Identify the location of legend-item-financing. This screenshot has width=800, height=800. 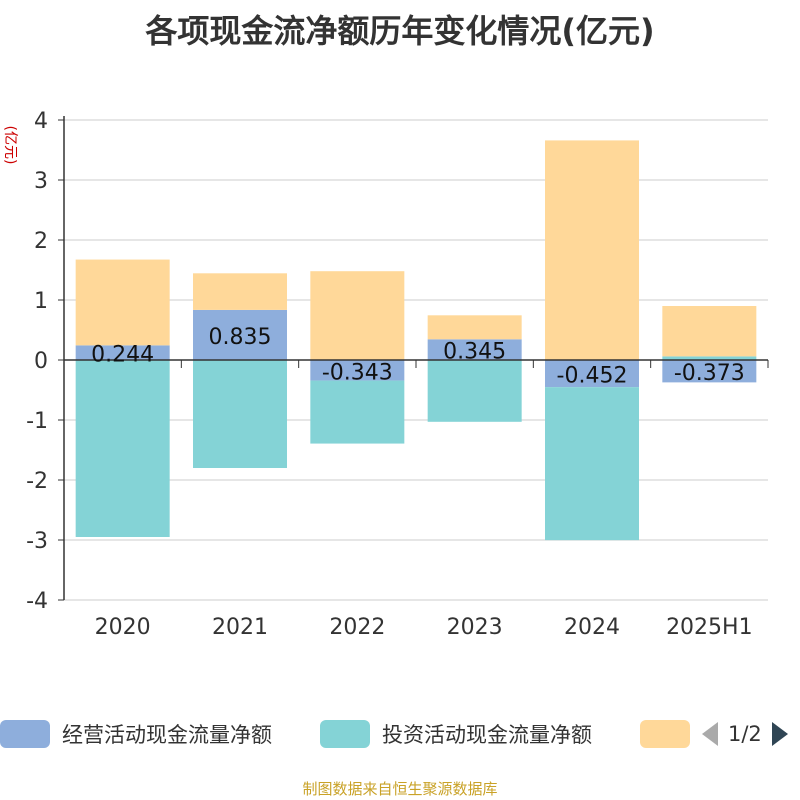
(671, 734).